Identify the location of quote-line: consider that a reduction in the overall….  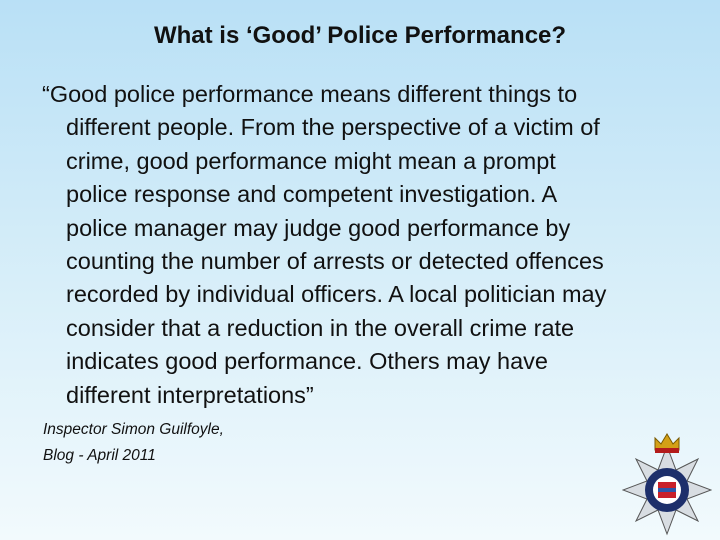
(320, 327).